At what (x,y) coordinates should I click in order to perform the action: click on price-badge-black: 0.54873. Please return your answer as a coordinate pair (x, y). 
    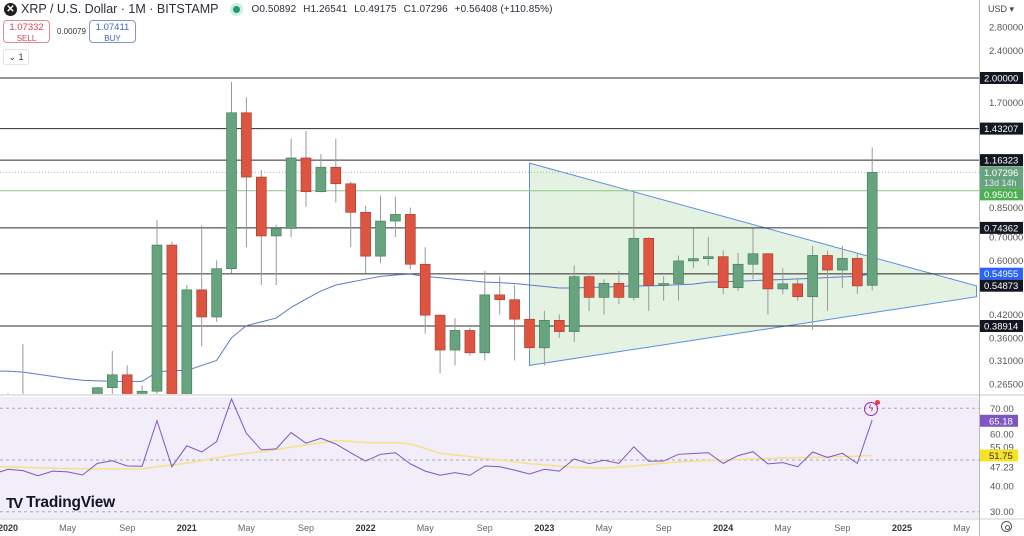
    Looking at the image, I should click on (1001, 285).